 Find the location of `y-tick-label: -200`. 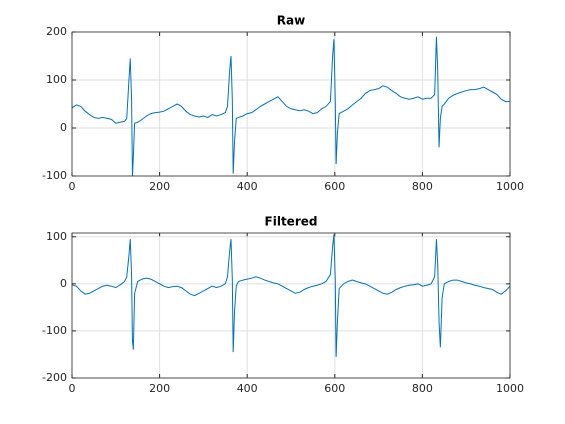

y-tick-label: -200 is located at coordinates (54, 377).